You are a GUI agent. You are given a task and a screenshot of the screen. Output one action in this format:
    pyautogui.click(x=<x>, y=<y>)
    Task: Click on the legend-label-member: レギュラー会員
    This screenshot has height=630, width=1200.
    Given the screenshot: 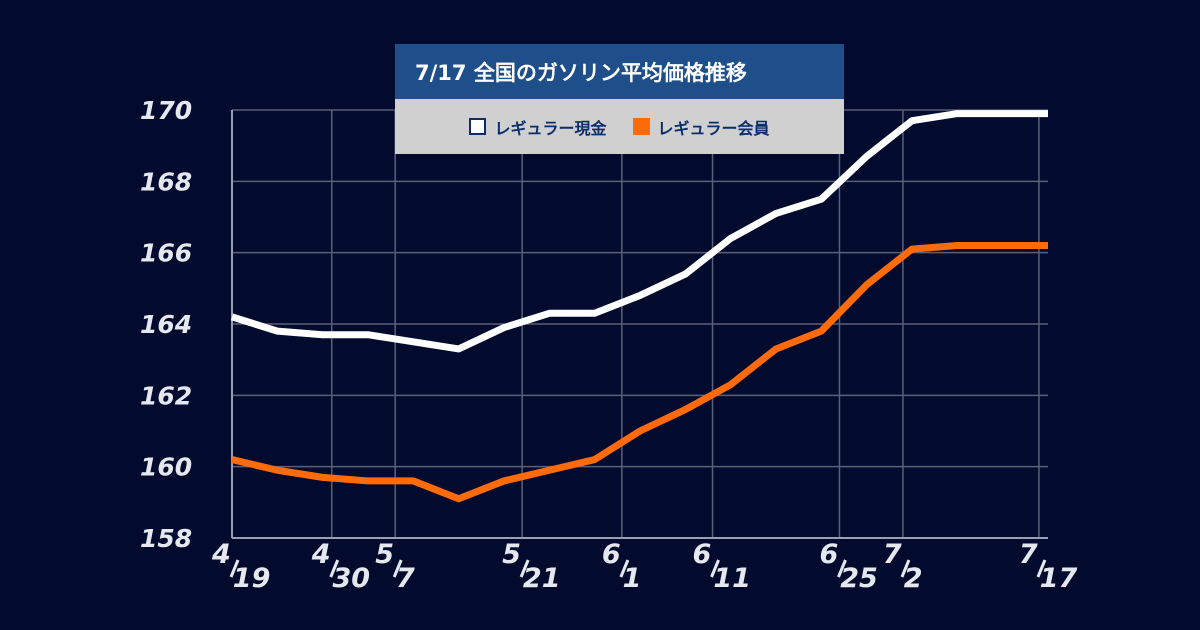 What is the action you would take?
    pyautogui.click(x=713, y=128)
    